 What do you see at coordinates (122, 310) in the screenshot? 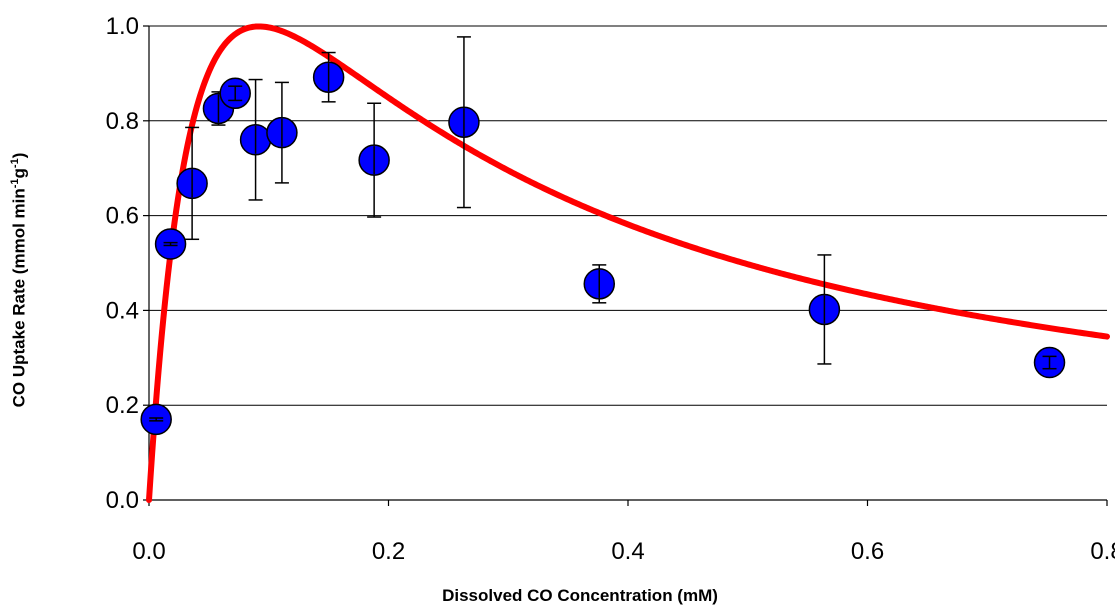
I see `y-tick-label: 0.4` at bounding box center [122, 310].